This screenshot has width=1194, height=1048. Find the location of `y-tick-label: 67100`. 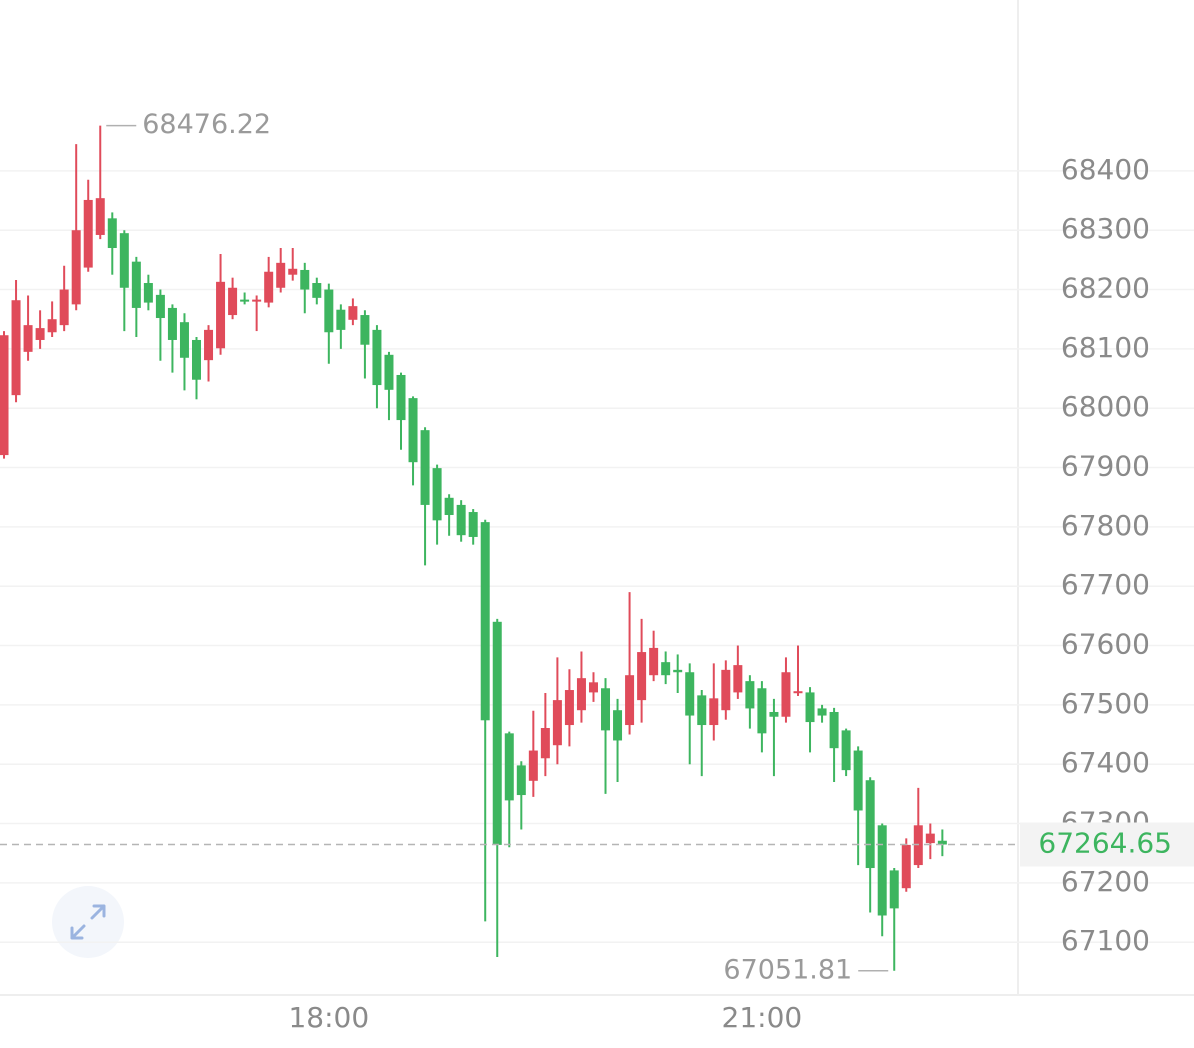

y-tick-label: 67100 is located at coordinates (1105, 940).